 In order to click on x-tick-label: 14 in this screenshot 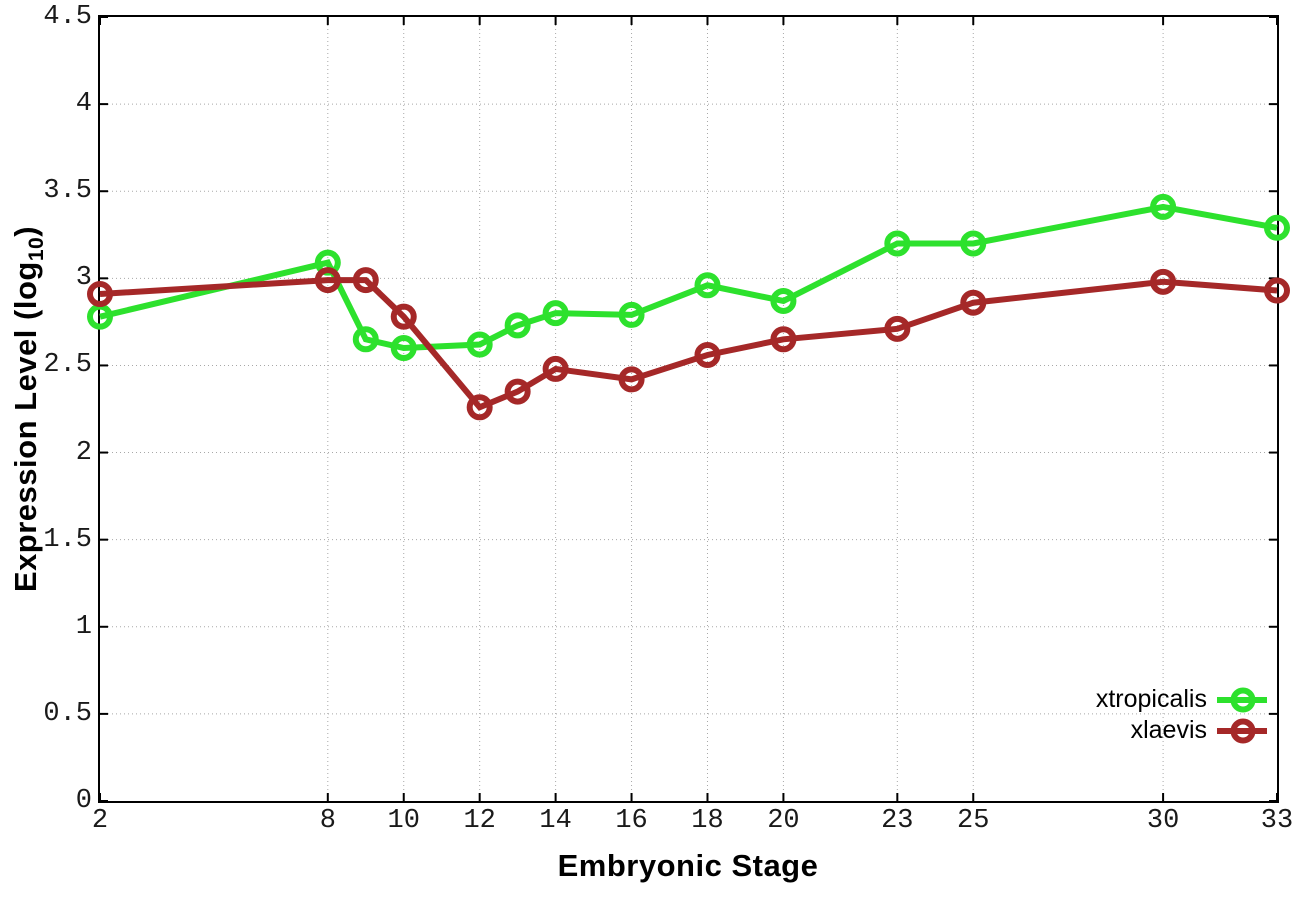, I will do `click(555, 821)`.